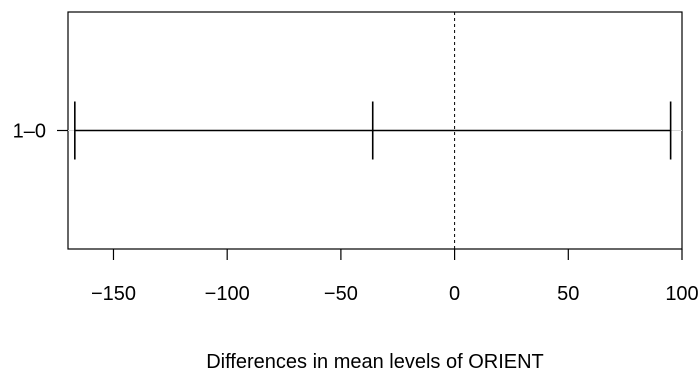 The height and width of the screenshot is (379, 699). Describe the element at coordinates (342, 130) in the screenshot. I see `interval-layer: 1–0` at that location.